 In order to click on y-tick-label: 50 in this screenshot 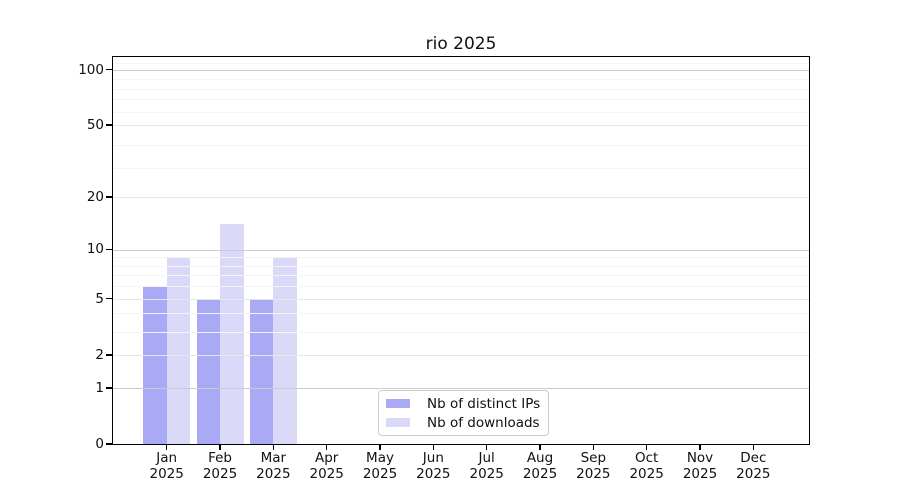, I will do `click(95, 125)`.